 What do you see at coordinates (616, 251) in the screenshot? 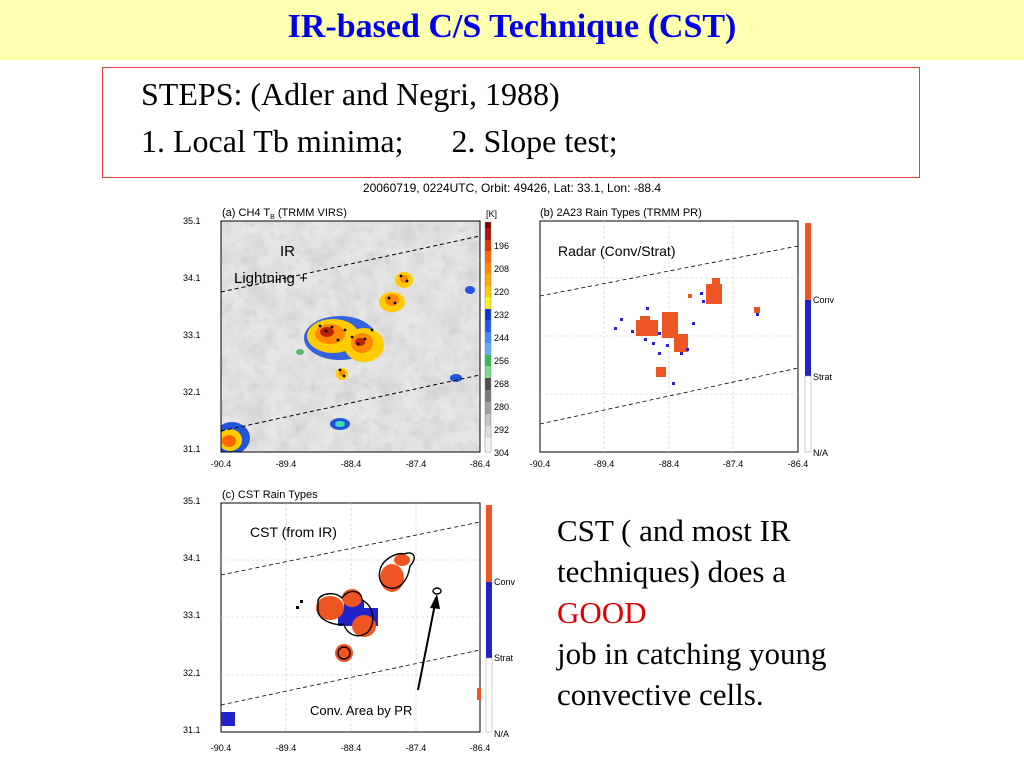
I see `panel-b-annotation: Radar (Conv/Strat)` at bounding box center [616, 251].